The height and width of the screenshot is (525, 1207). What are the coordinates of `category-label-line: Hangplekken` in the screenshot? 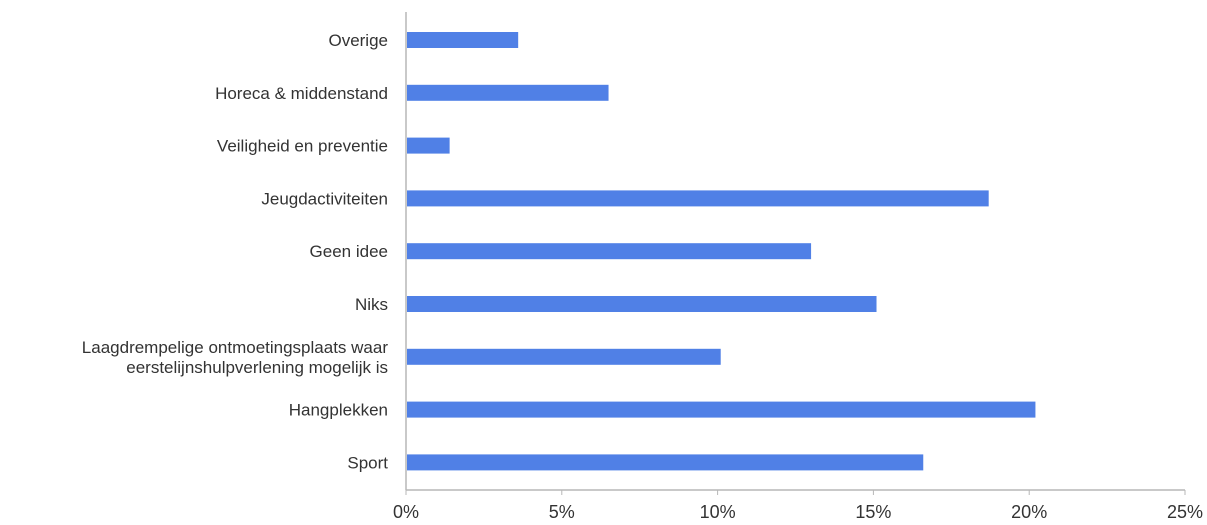 It's located at (338, 410).